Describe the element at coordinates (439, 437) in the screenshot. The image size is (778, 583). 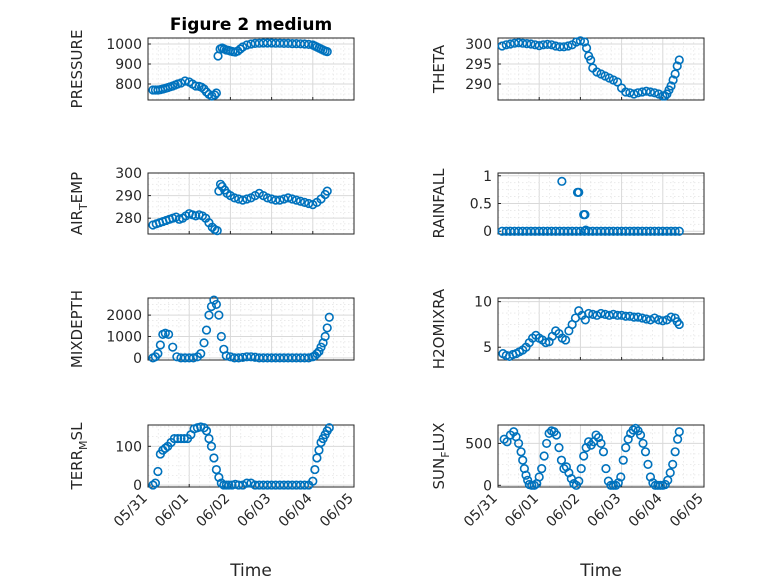
I see `y-axis-label-rest: LUX` at that location.